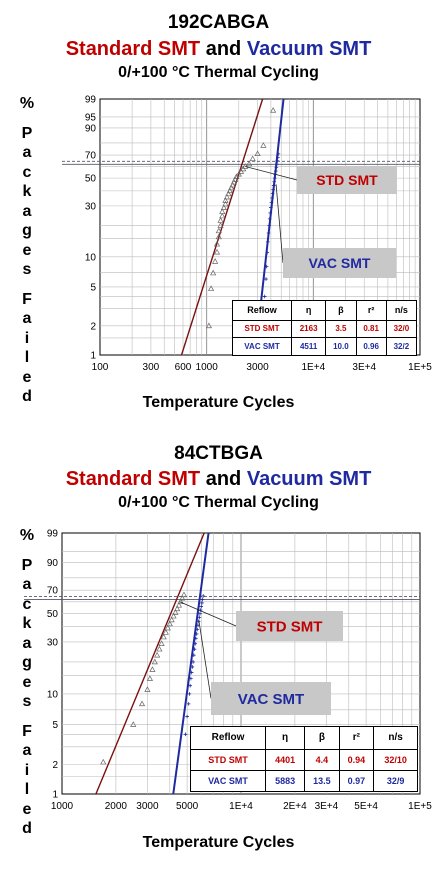 The width and height of the screenshot is (437, 869). Describe the element at coordinates (295, 806) in the screenshot. I see `chart2-x-tick-label: 2E+4` at that location.